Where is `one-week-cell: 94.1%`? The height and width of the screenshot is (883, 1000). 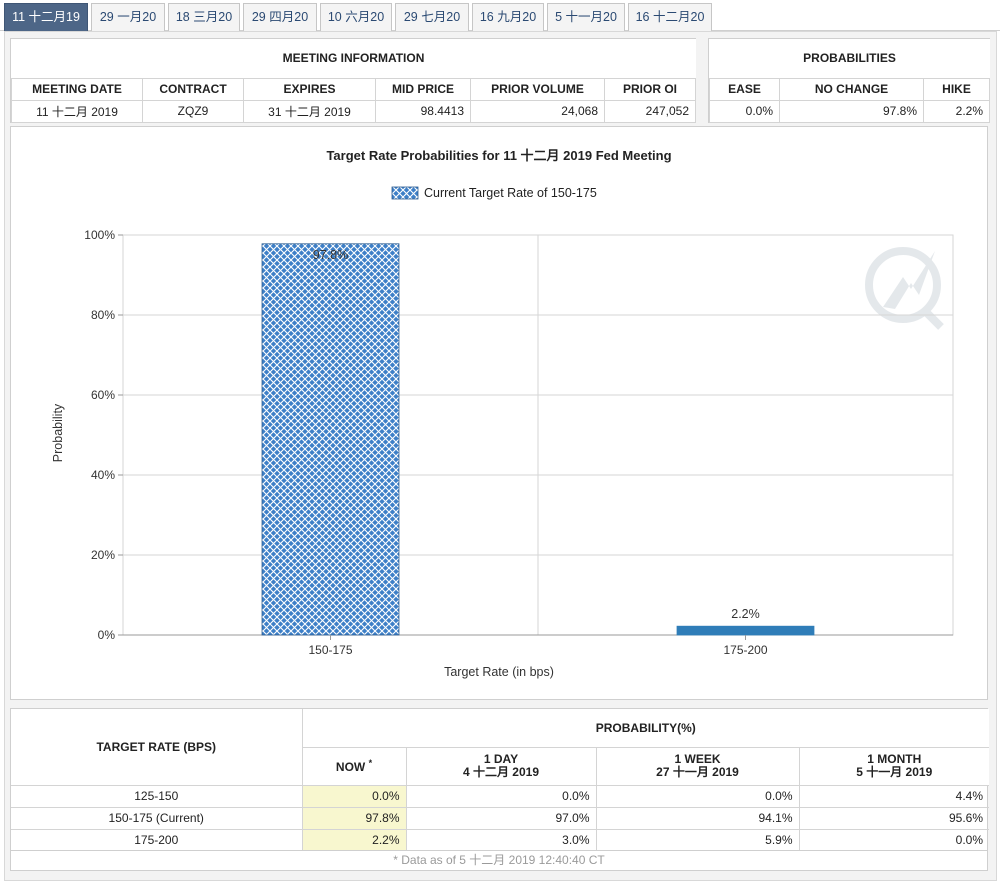
one-week-cell: 94.1% is located at coordinates (697, 818).